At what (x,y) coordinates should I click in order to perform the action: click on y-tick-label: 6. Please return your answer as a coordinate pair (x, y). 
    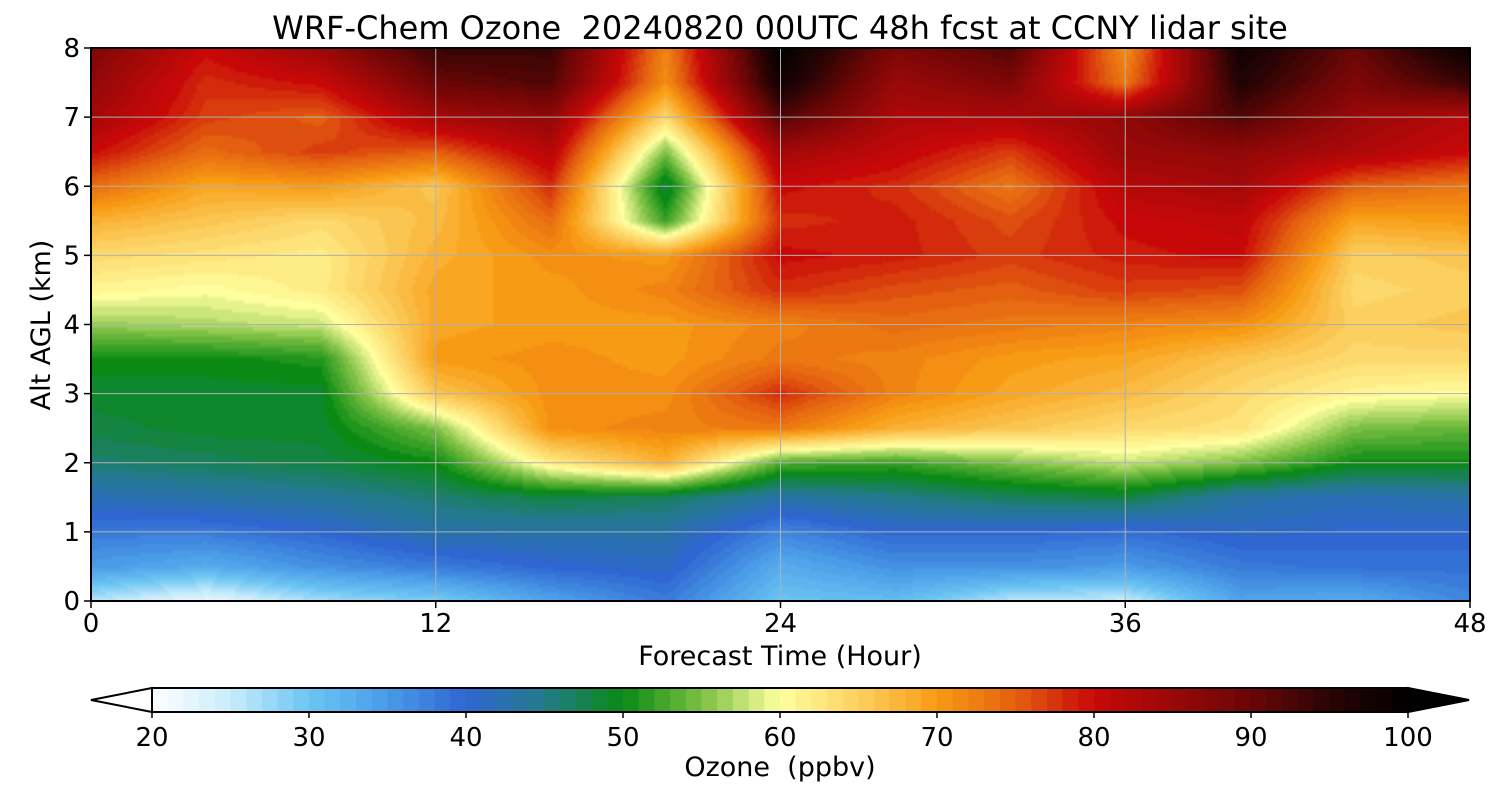
    Looking at the image, I should click on (71, 187).